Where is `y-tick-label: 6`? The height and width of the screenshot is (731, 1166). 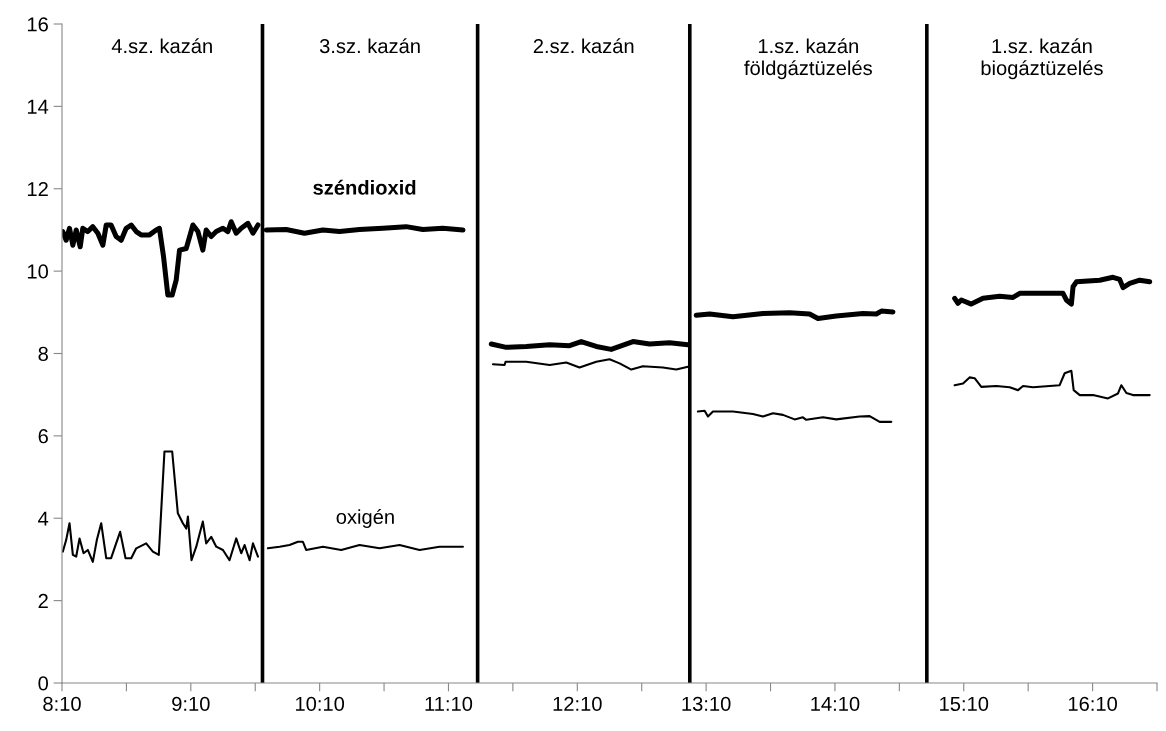 y-tick-label: 6 is located at coordinates (43, 436).